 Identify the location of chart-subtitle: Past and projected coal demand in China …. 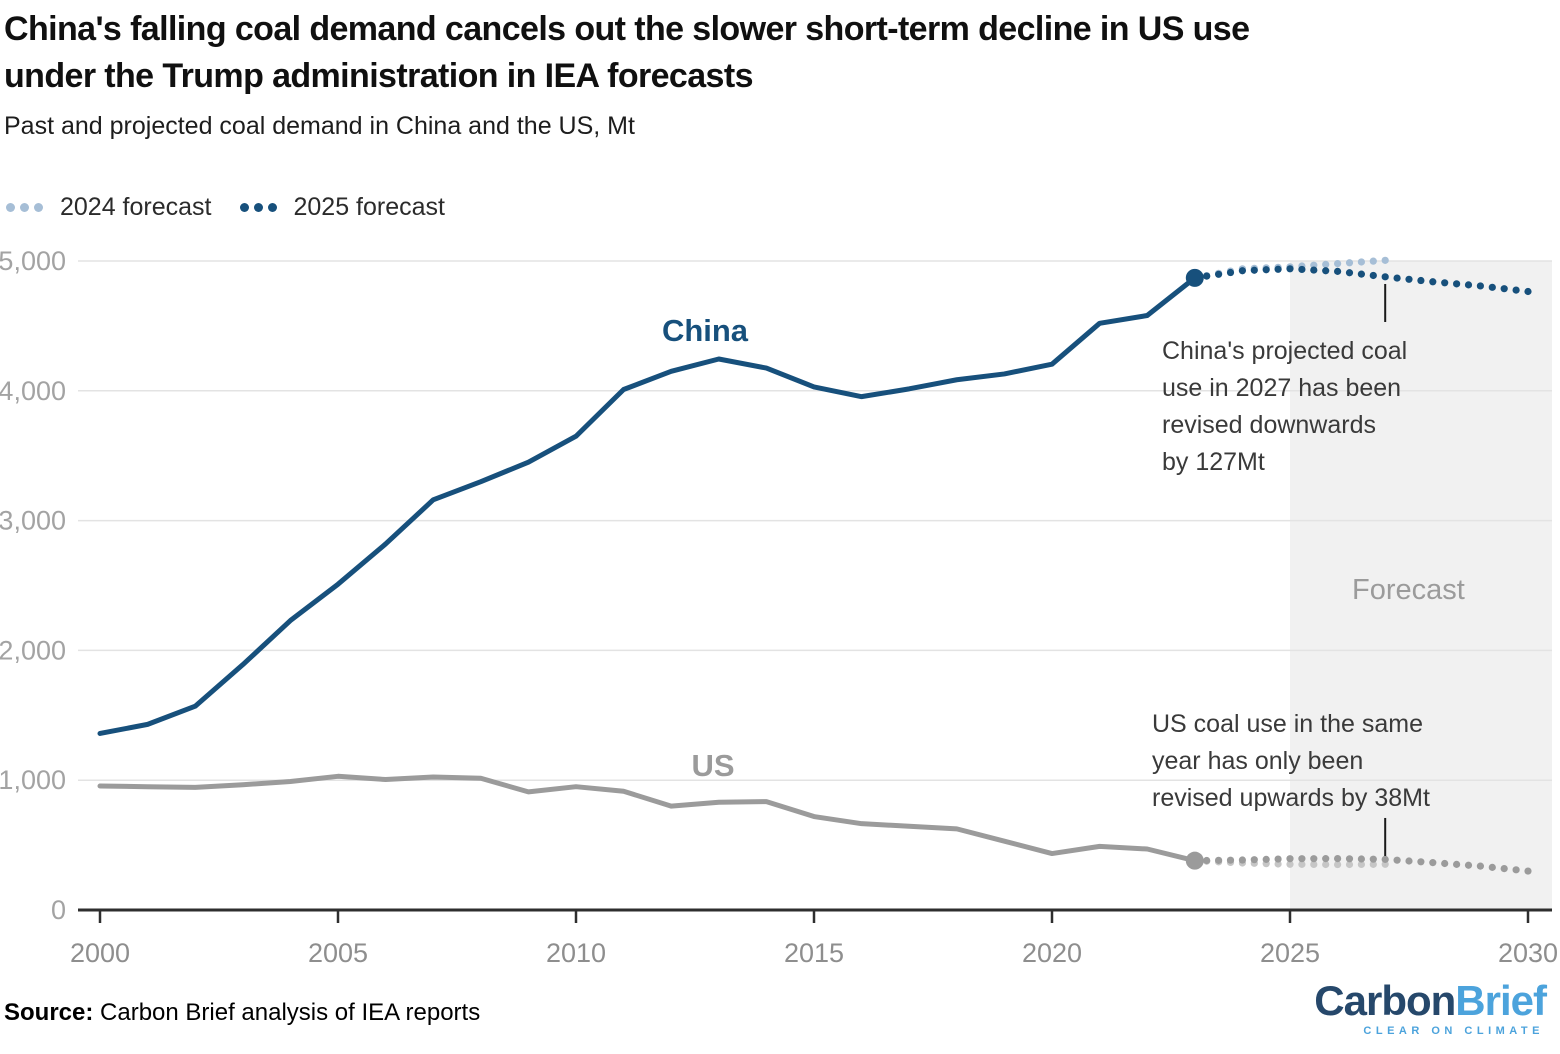
(319, 126).